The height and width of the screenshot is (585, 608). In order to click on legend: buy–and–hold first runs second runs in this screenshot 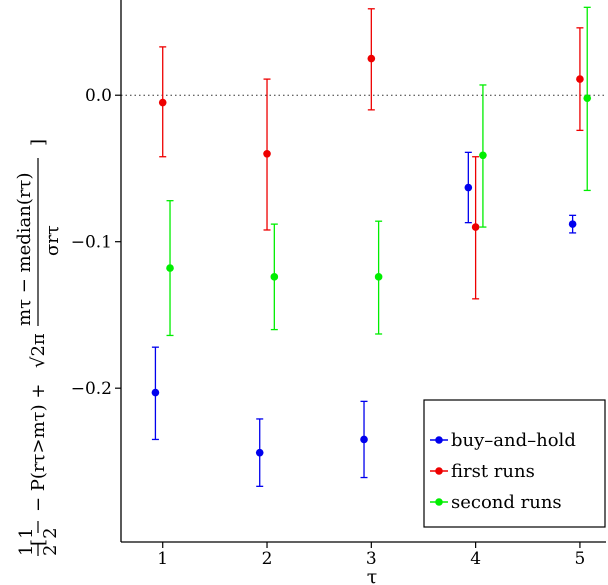, I will do `click(514, 463)`.